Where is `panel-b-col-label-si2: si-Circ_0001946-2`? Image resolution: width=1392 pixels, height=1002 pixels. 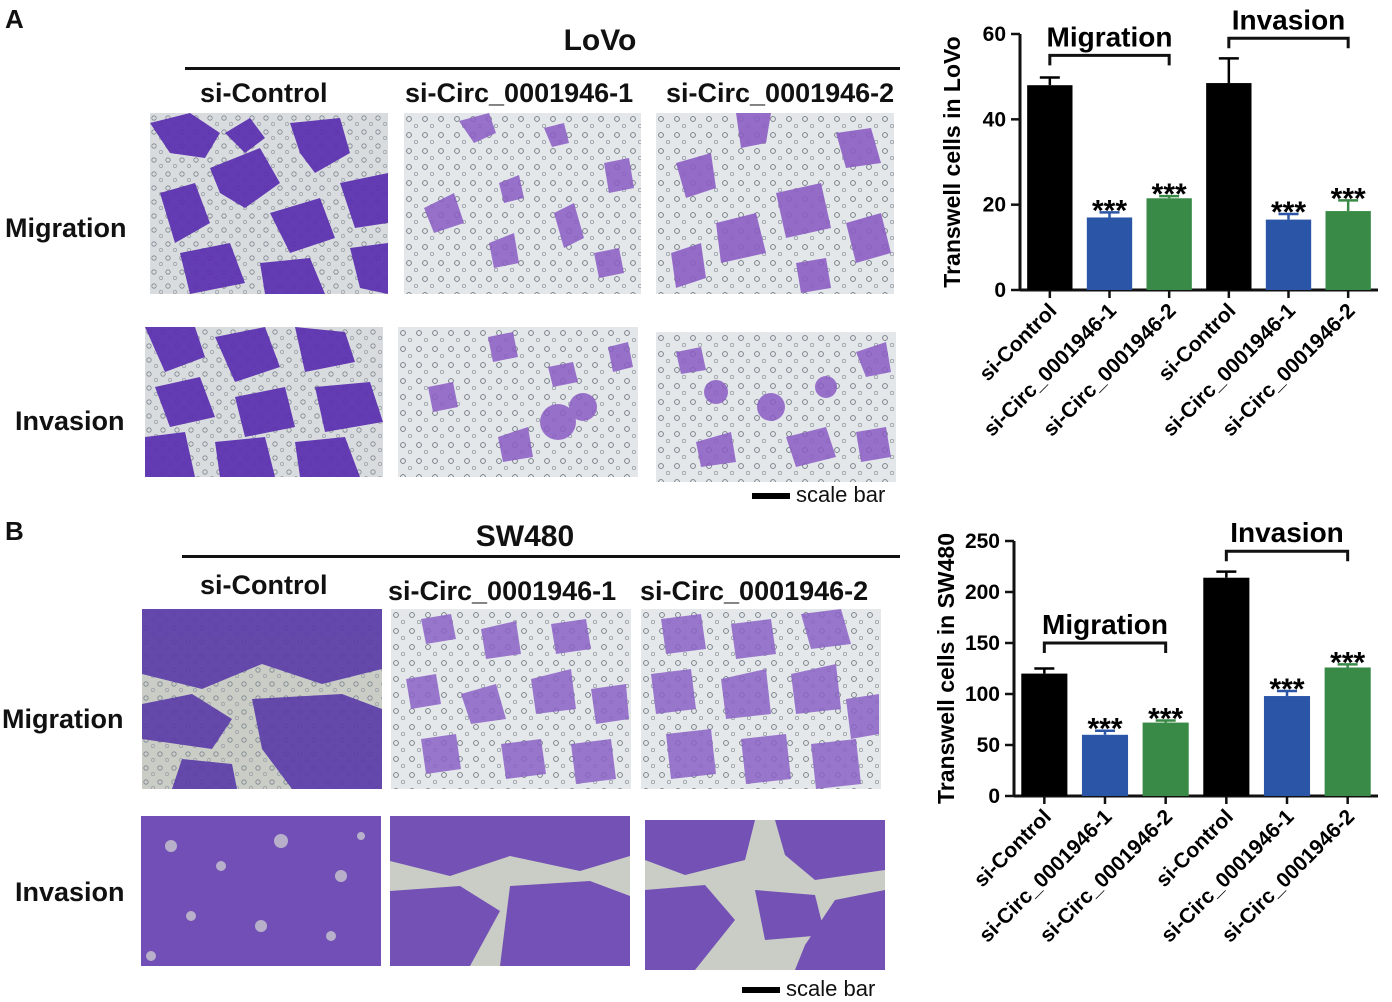 panel-b-col-label-si2: si-Circ_0001946-2 is located at coordinates (754, 591).